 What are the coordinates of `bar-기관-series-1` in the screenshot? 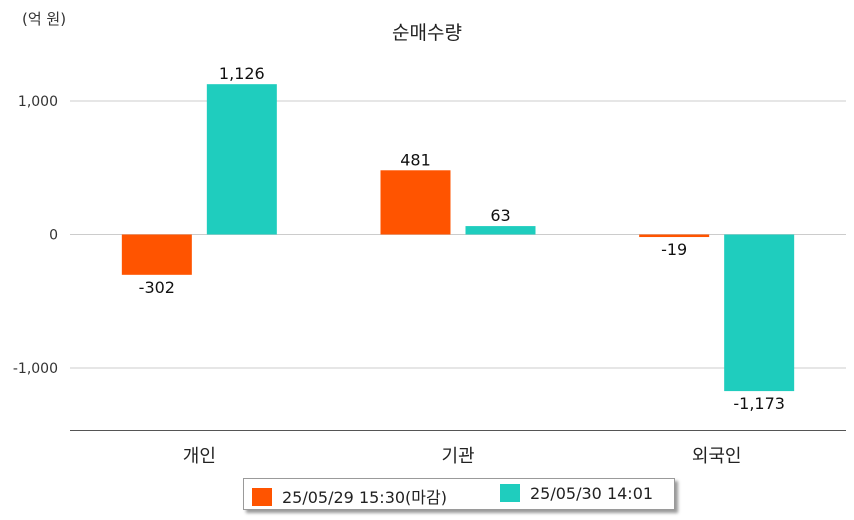 It's located at (415, 202).